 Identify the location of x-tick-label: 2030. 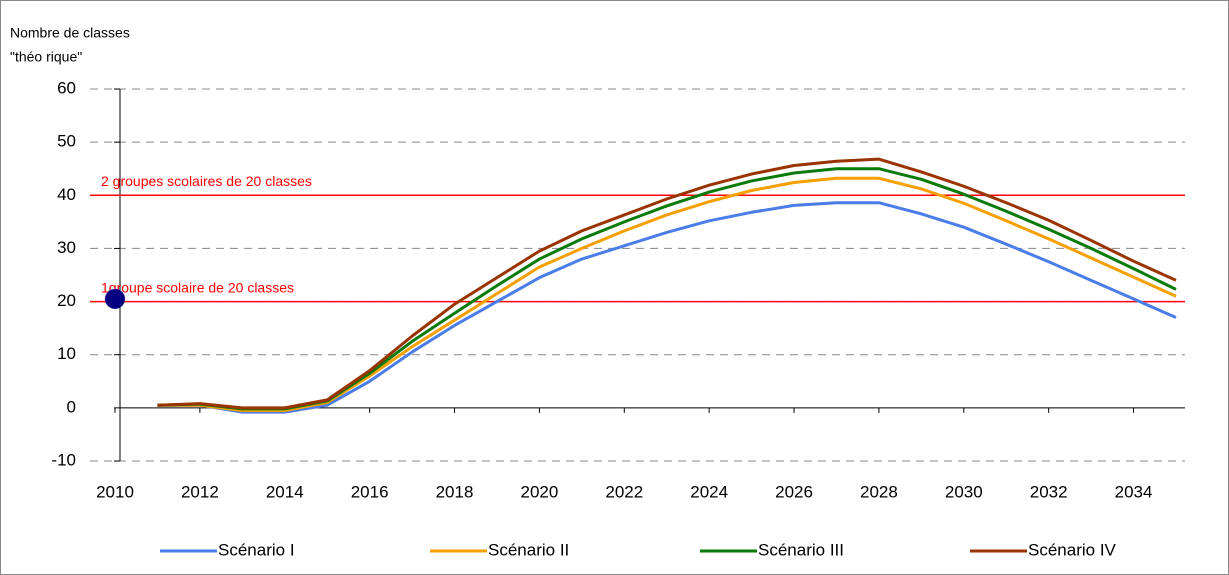
(964, 491).